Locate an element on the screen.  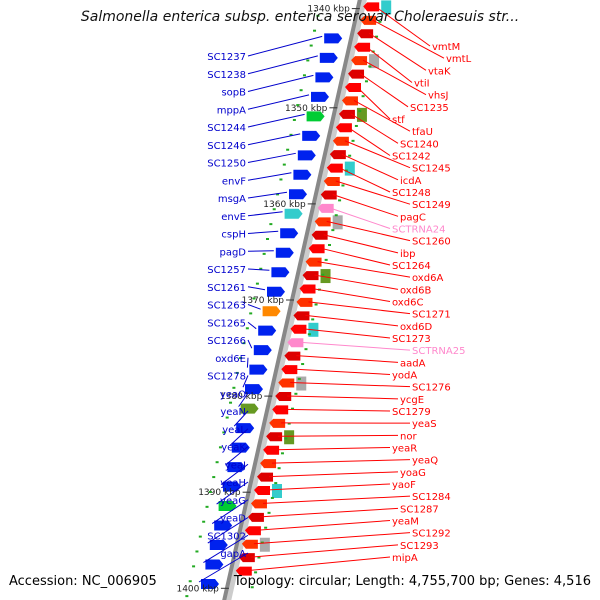
gene-label-forward: yeaK is located at coordinates (233, 448).